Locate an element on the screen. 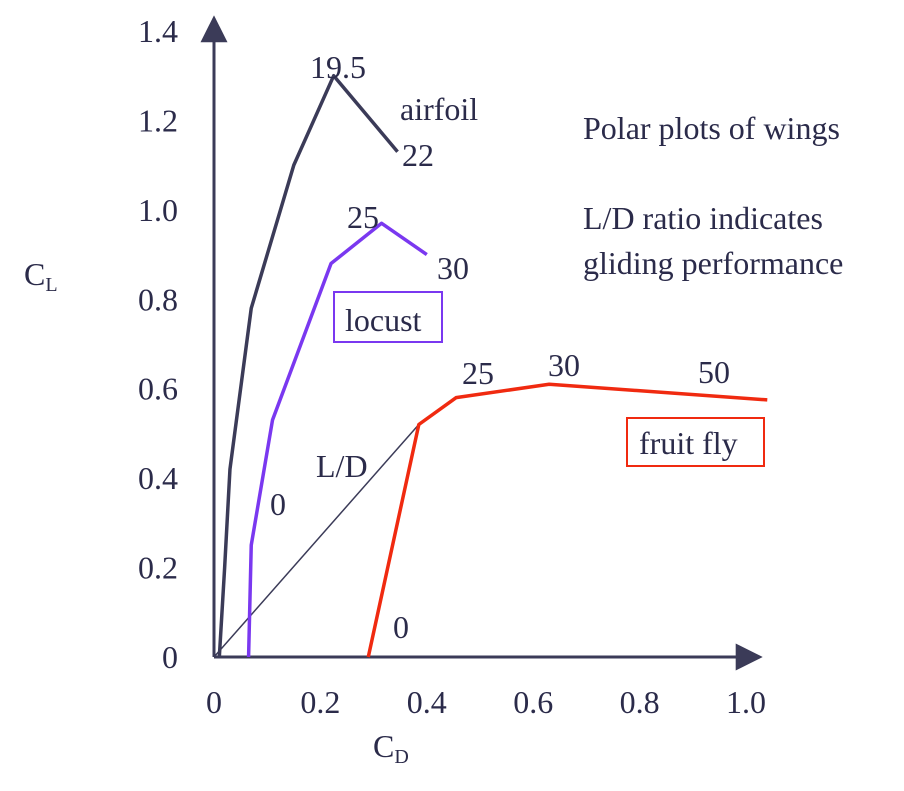 This screenshot has width=904, height=791. series-line-locust is located at coordinates (337, 439).